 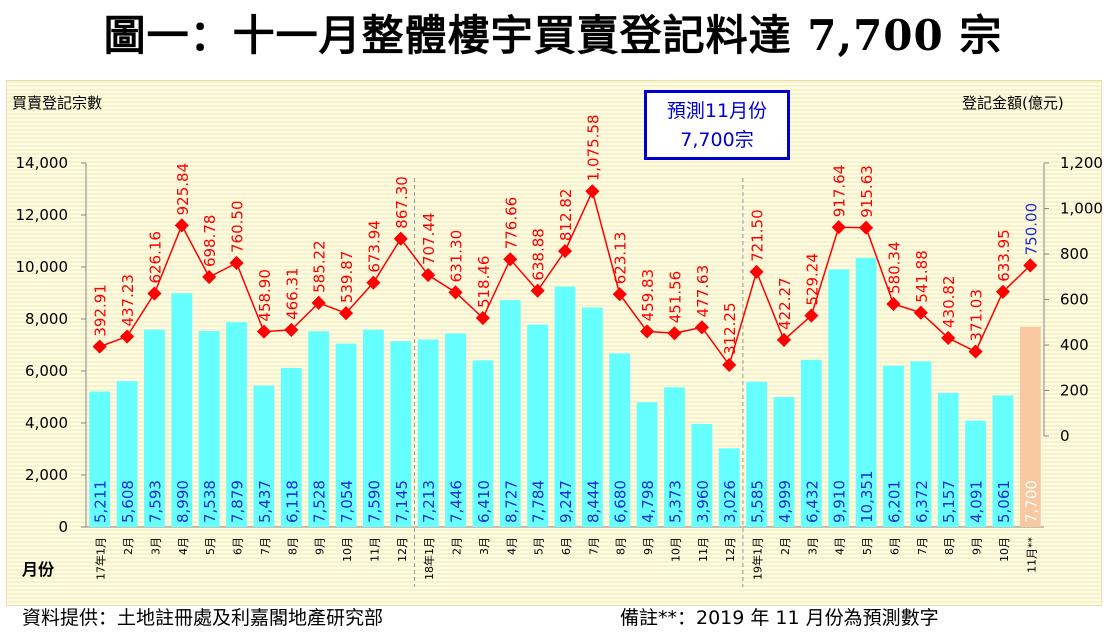 I want to click on x-tick-label: 7月, so click(x=922, y=546).